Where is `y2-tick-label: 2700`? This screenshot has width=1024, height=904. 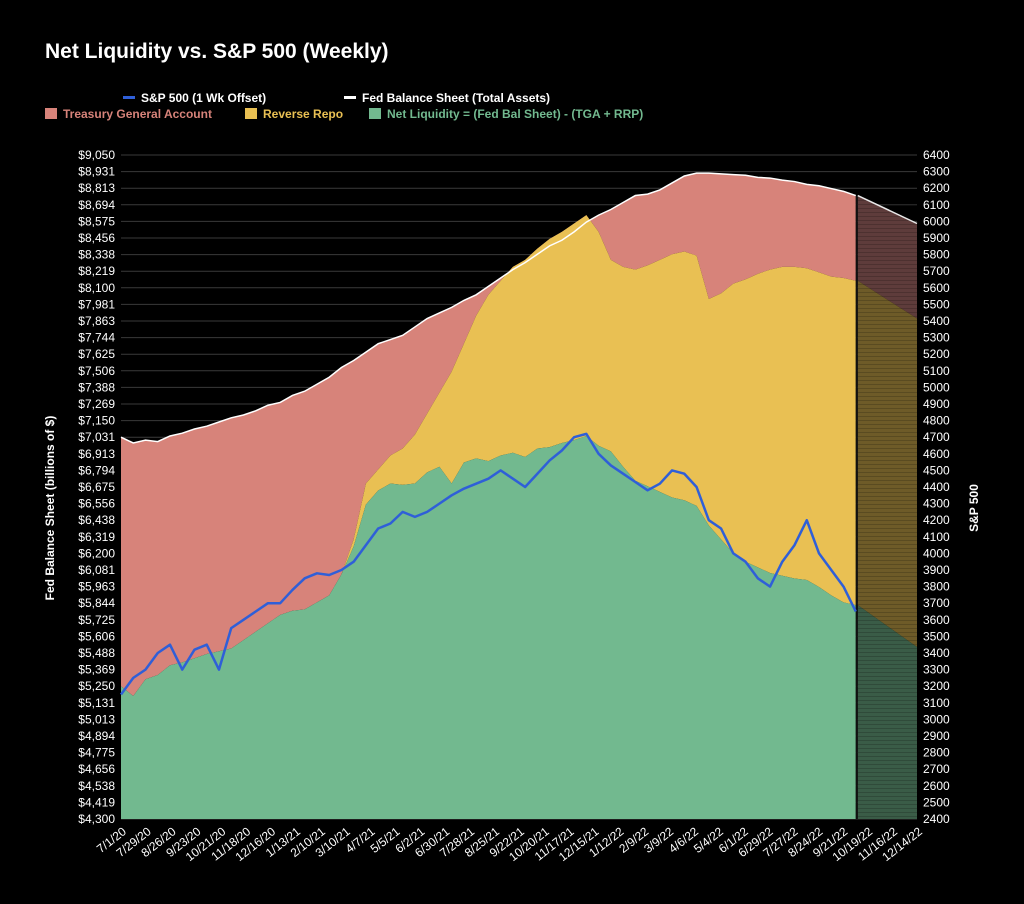 y2-tick-label: 2700 is located at coordinates (936, 769).